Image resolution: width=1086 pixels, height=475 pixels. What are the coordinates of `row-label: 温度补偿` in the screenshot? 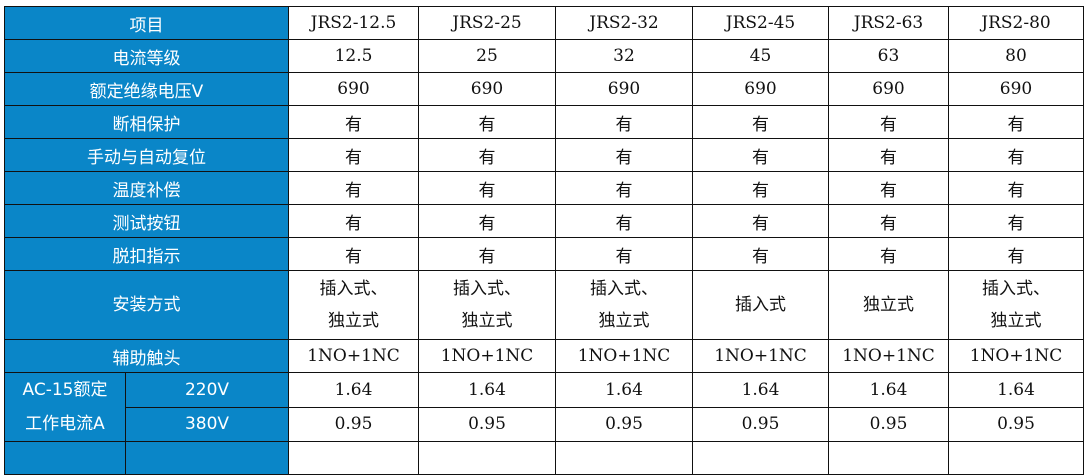 It's located at (146, 188).